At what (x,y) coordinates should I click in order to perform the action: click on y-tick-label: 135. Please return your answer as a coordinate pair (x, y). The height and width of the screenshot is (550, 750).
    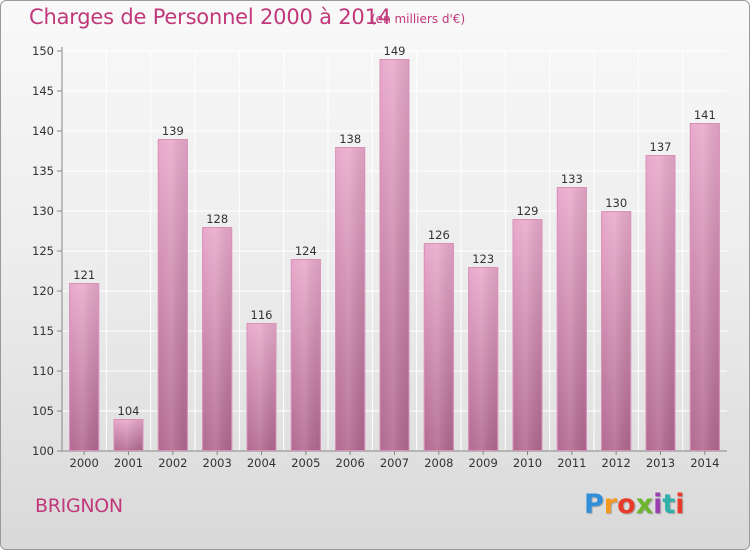
    Looking at the image, I should click on (43, 171).